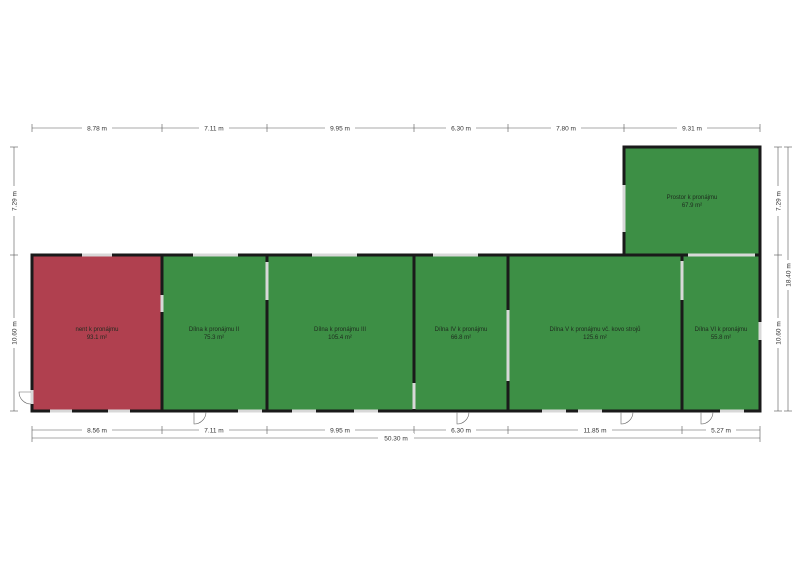  I want to click on room-6-fill, so click(721, 333).